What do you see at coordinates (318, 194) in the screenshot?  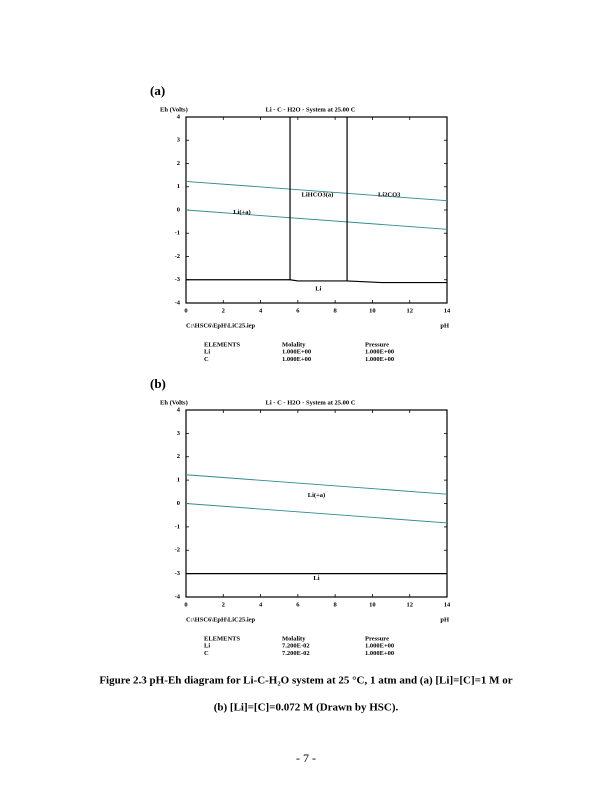 I see `region-label: LiHCO3(a)` at bounding box center [318, 194].